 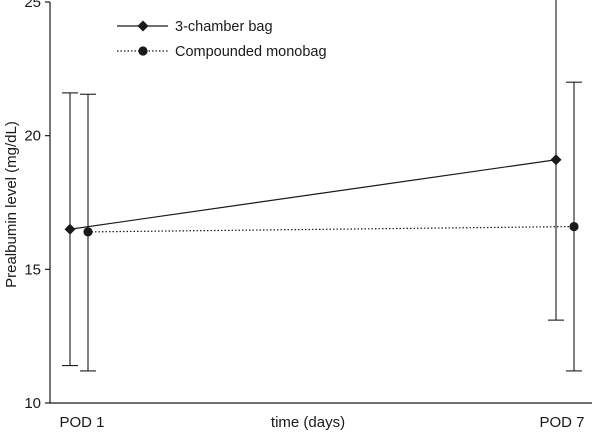 I want to click on y-tick-label: 15, so click(x=32, y=269).